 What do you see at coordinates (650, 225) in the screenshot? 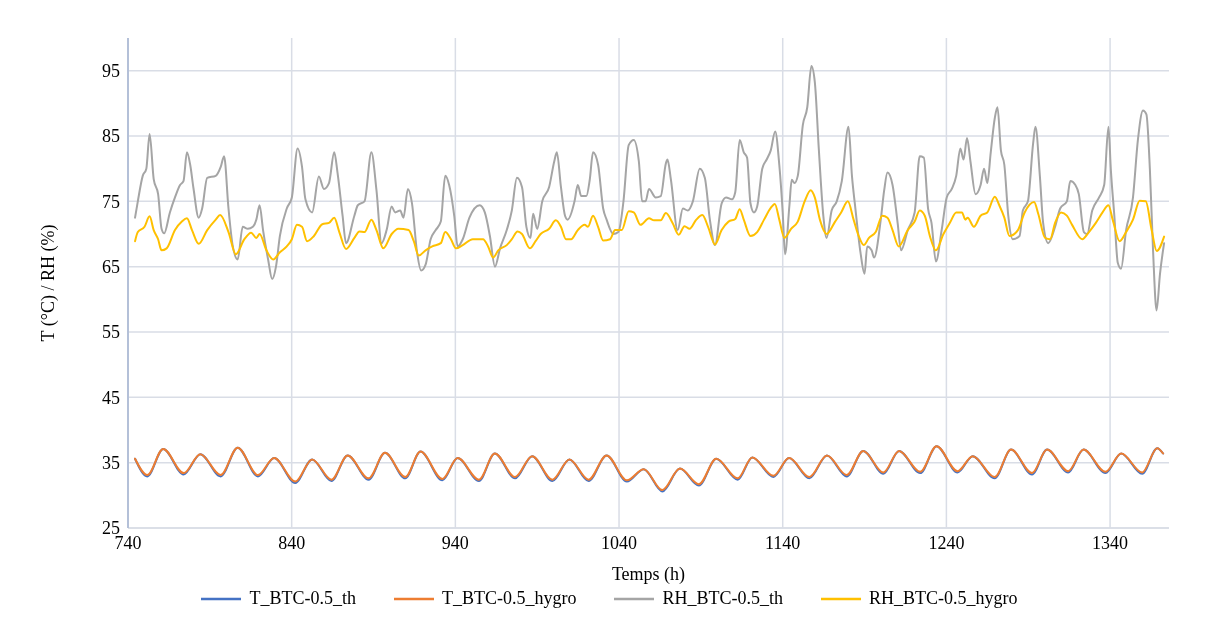
I see `line-series` at bounding box center [650, 225].